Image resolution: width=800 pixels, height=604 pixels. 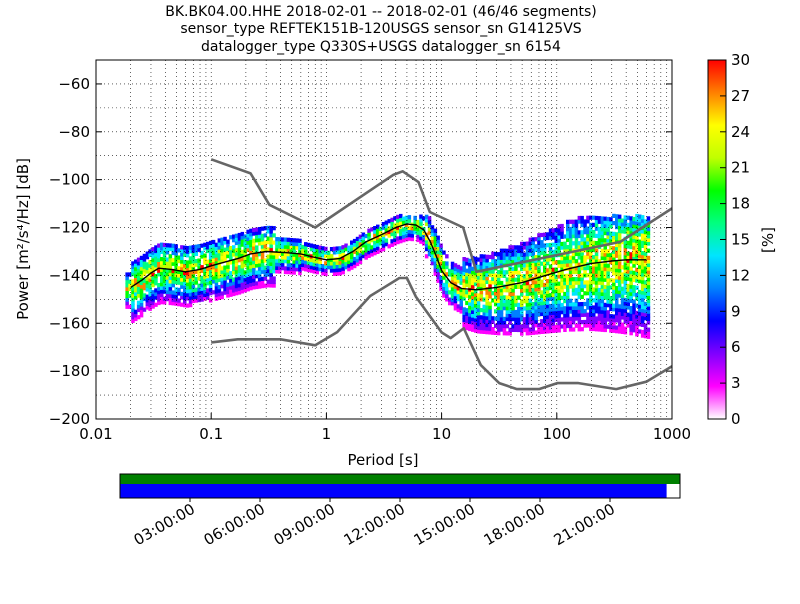 What do you see at coordinates (441, 216) in the screenshot?
I see `high-noise-model-line` at bounding box center [441, 216].